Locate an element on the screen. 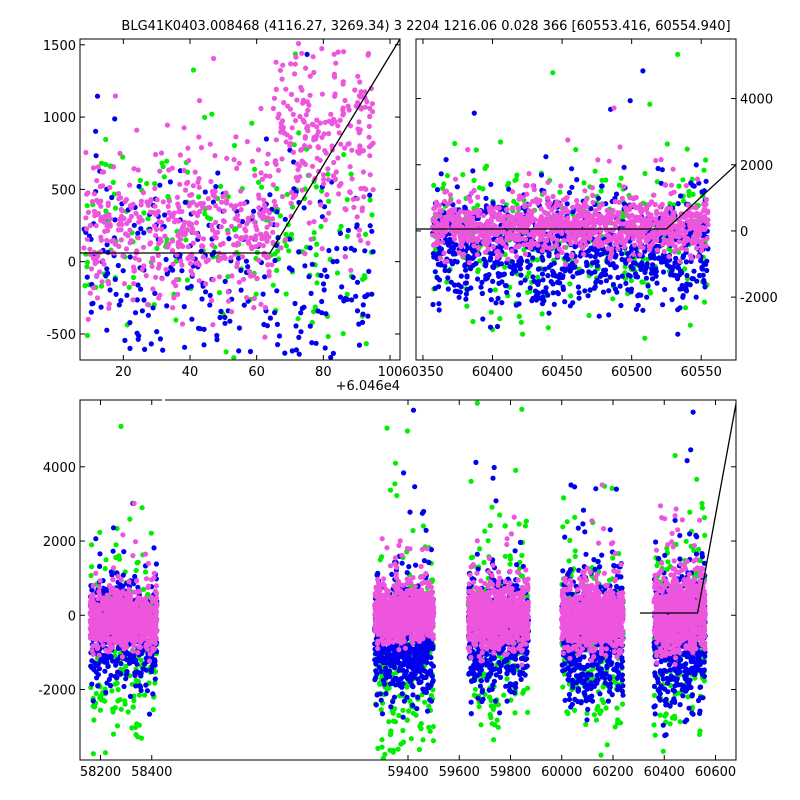 The width and height of the screenshot is (800, 800). x-offset-label: +6.046e4 is located at coordinates (368, 386).